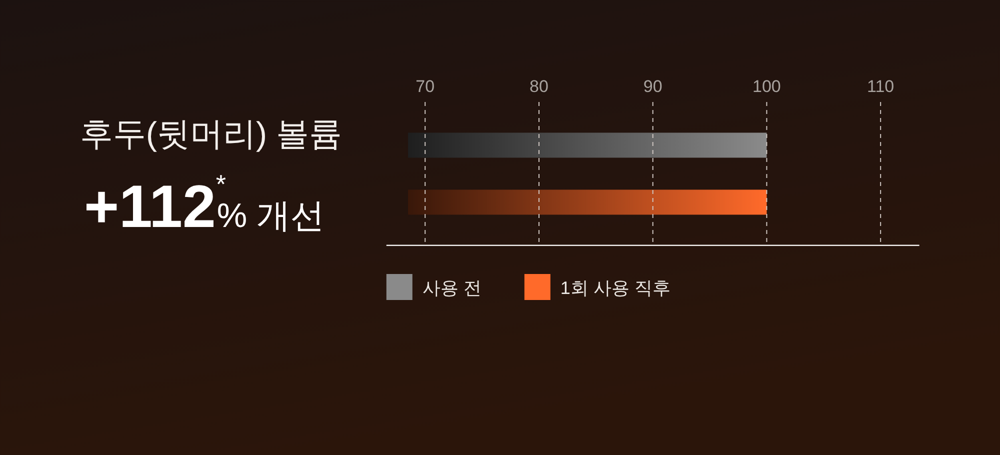  Describe the element at coordinates (204, 204) in the screenshot. I see `subtitle: +112$^{*}$% 개선` at that location.